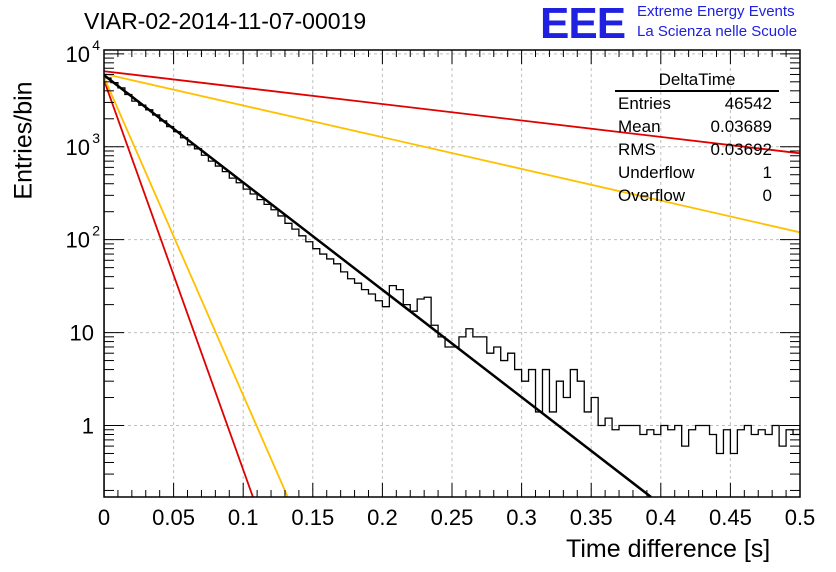 The width and height of the screenshot is (836, 572). Describe the element at coordinates (767, 195) in the screenshot. I see `stats-value: 0` at that location.